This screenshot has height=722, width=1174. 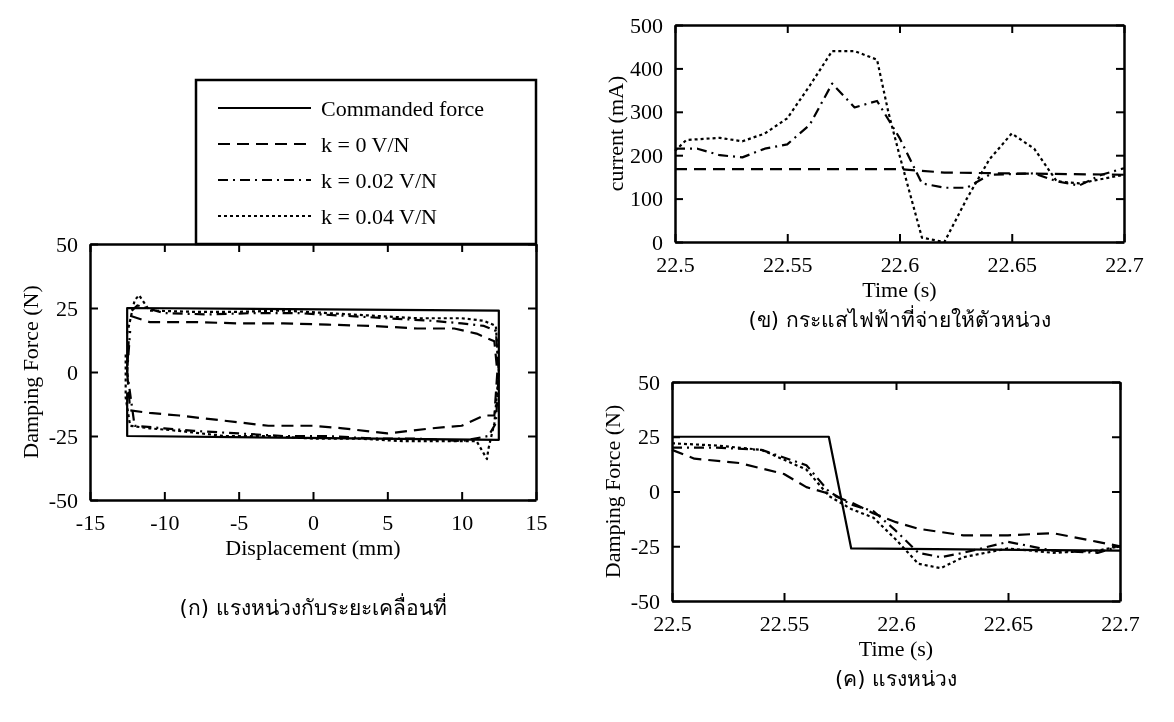 What do you see at coordinates (313, 522) in the screenshot?
I see `x-tick-label: 0` at bounding box center [313, 522].